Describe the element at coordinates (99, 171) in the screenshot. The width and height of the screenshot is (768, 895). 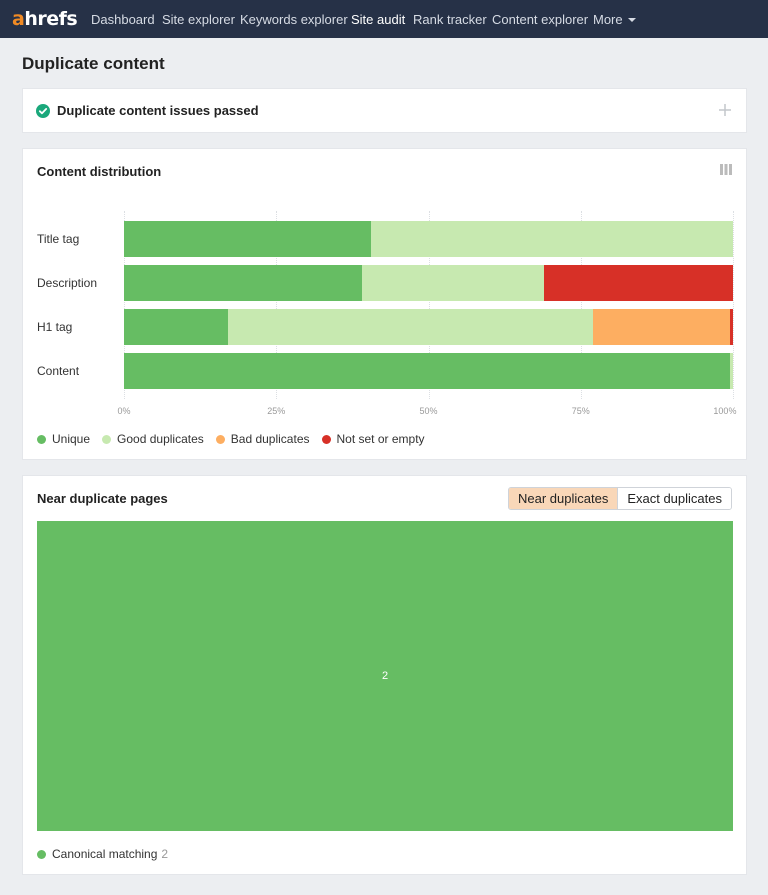
I see `content-distribution-title: Content distribution` at that location.